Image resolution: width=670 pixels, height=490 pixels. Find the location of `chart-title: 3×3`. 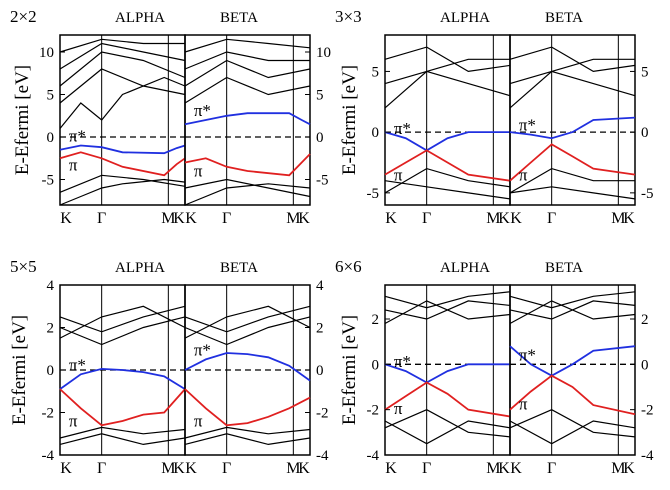

chart-title: 3×3 is located at coordinates (348, 16).